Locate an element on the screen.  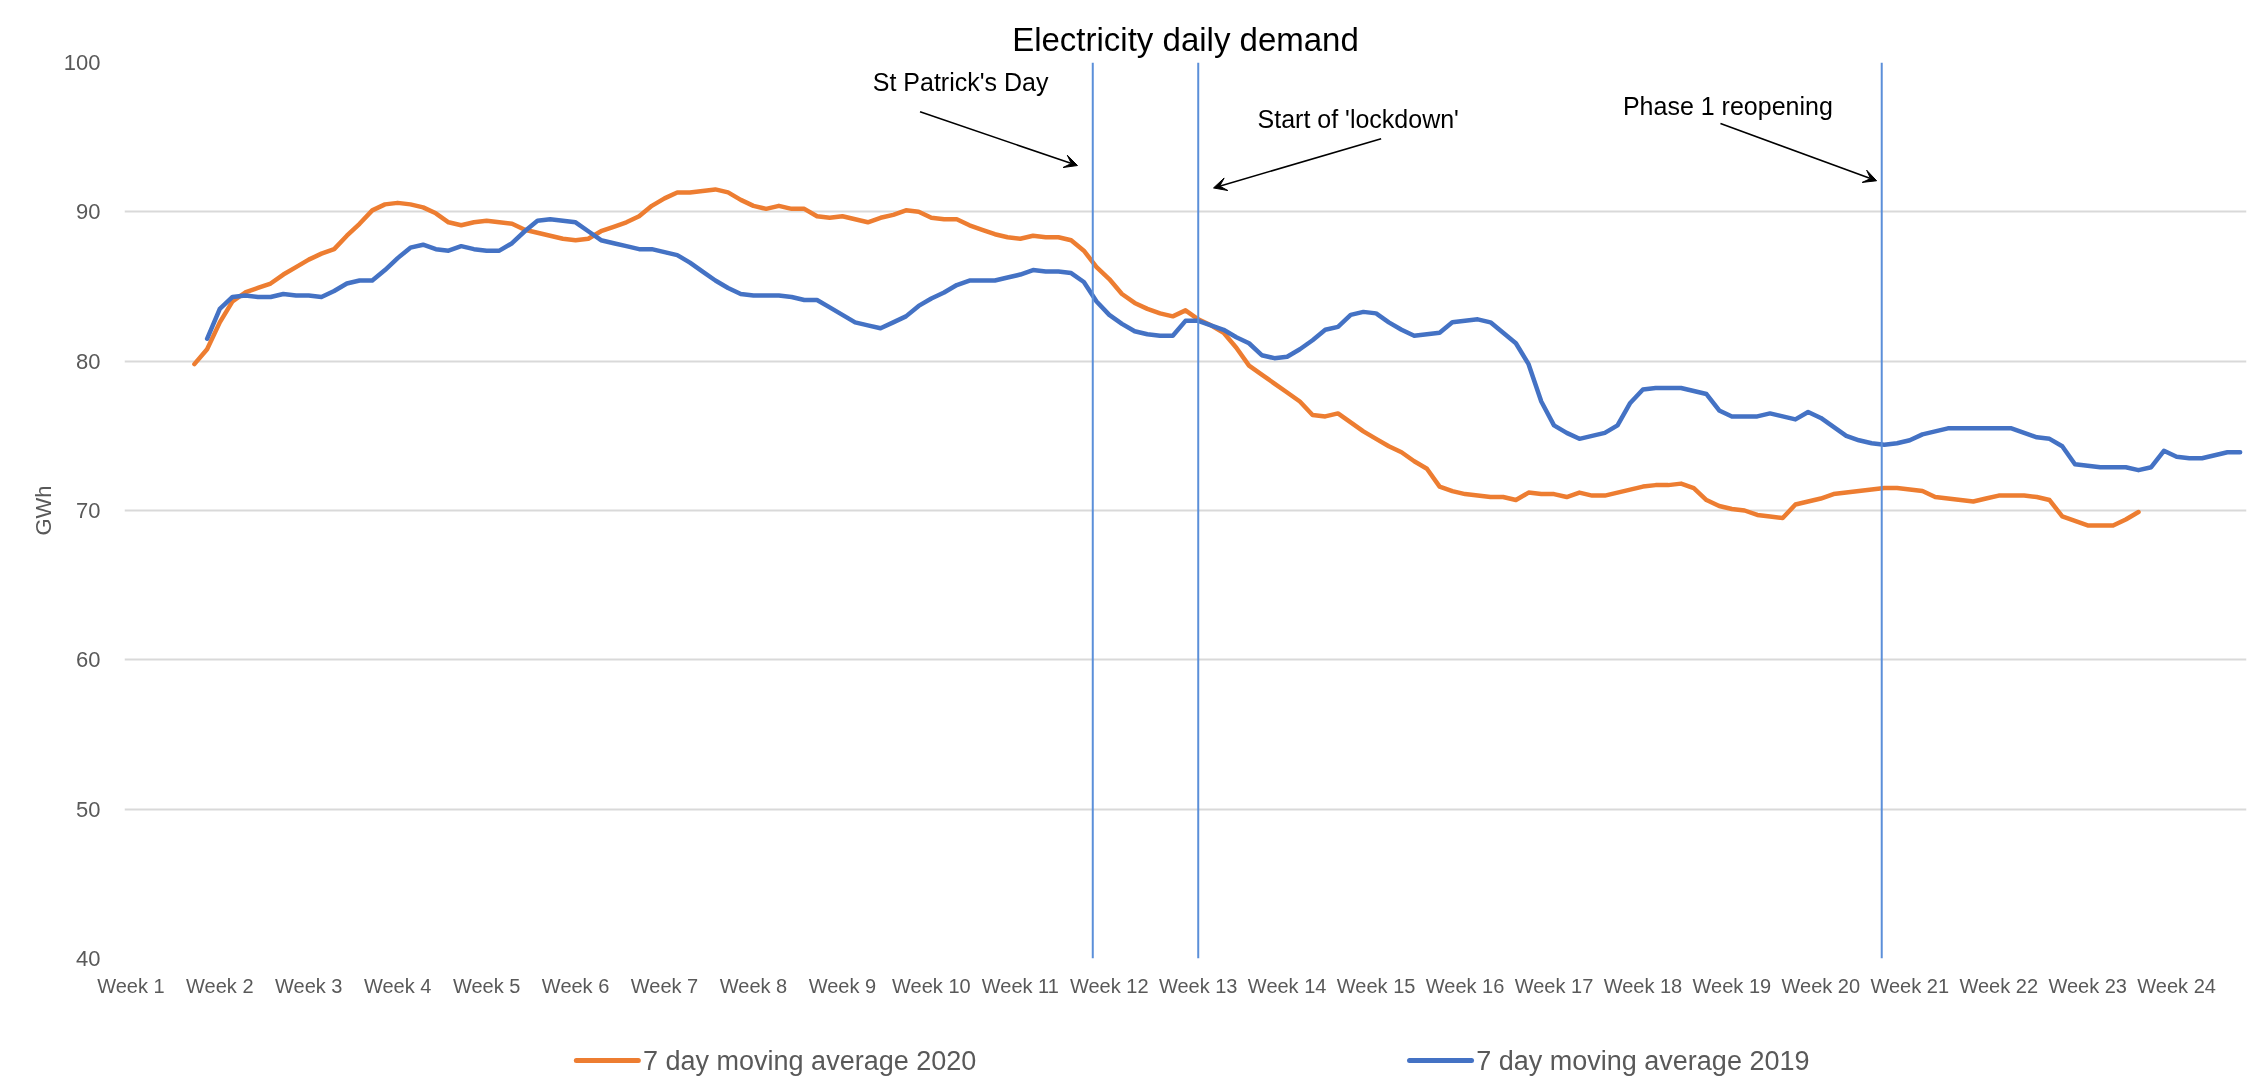
x-tick-label: Week 14 is located at coordinates (1287, 985).